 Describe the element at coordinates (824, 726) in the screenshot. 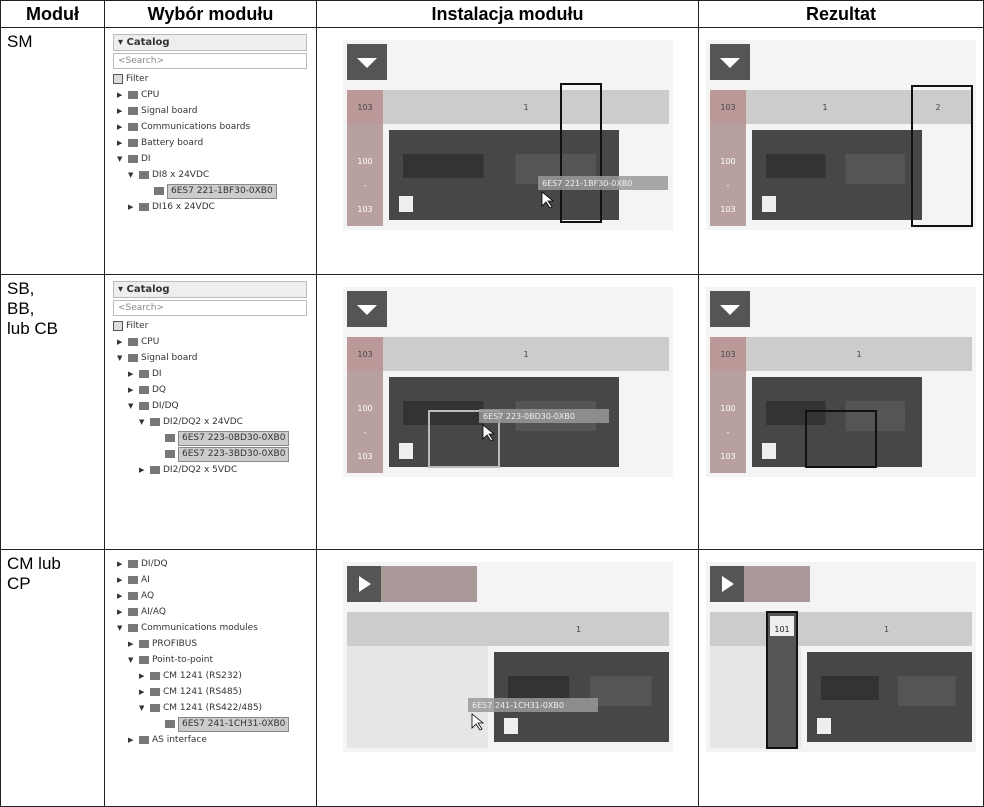

I see `cpu-icon` at that location.